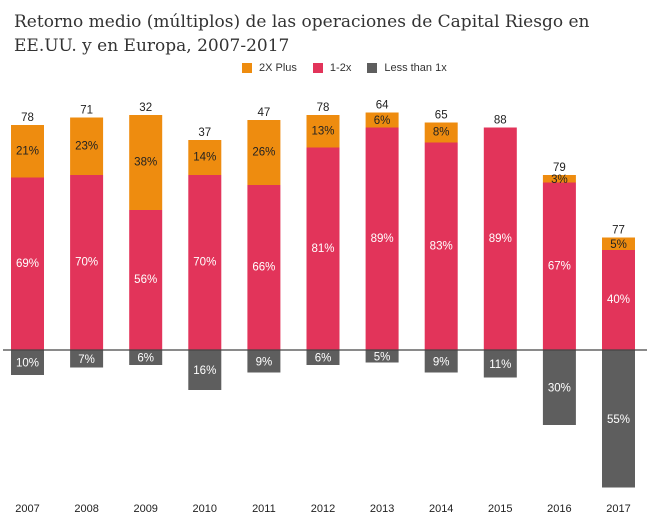 This screenshot has height=531, width=655. Describe the element at coordinates (145, 108) in the screenshot. I see `bar-total-label: 32` at that location.